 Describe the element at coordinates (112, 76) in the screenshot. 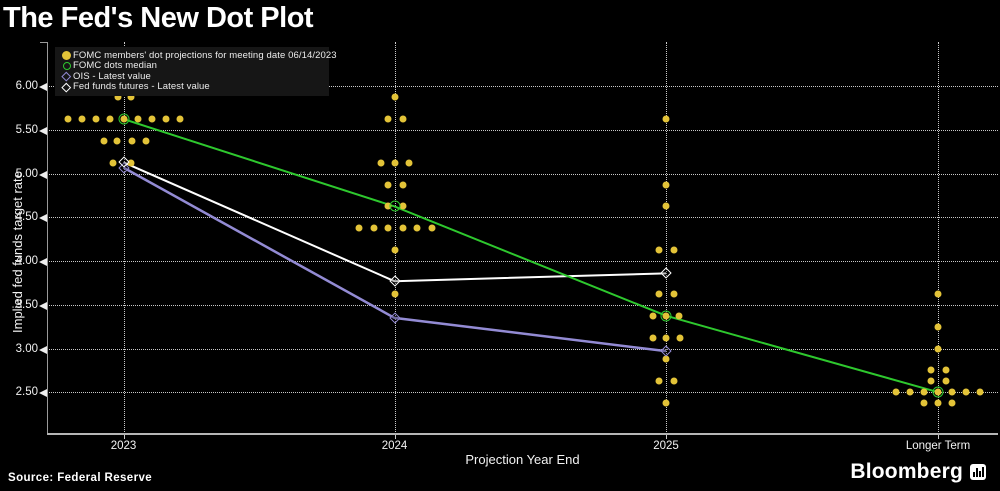

I see `legend-item-label: OIS - Latest value` at that location.